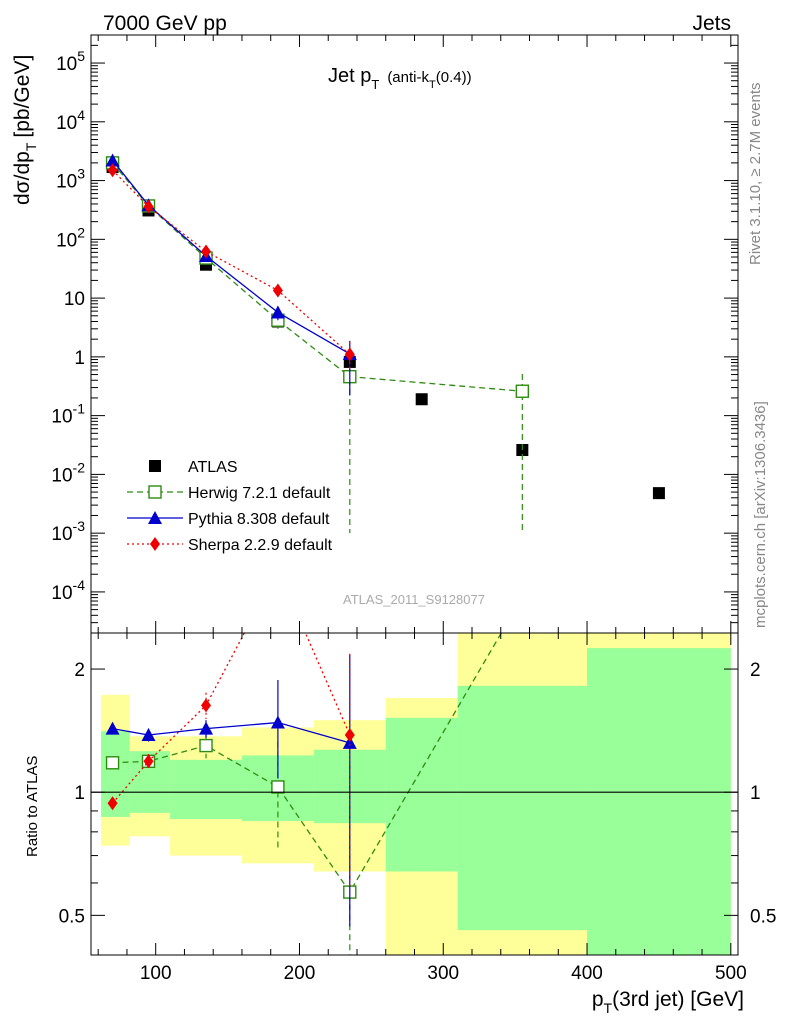  What do you see at coordinates (443, 973) in the screenshot?
I see `x-tick-label: 300` at bounding box center [443, 973].